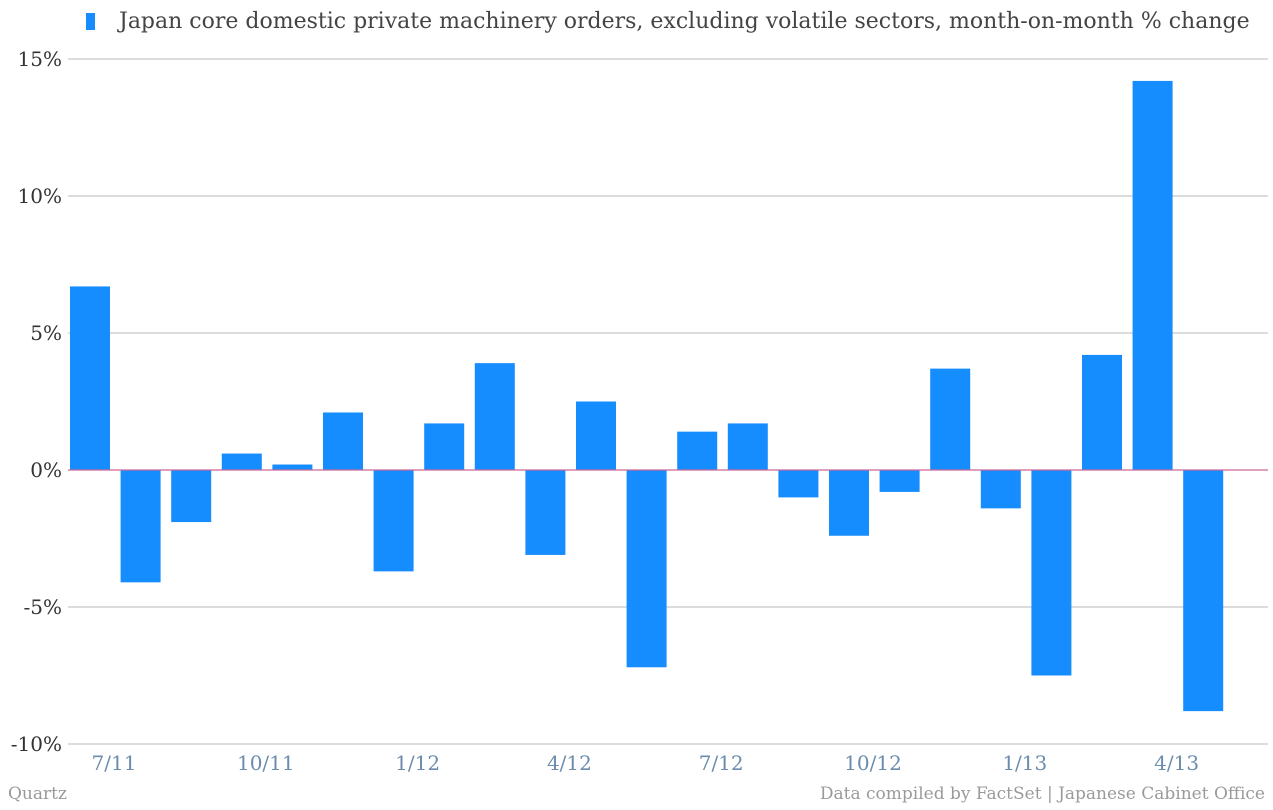  Describe the element at coordinates (1024, 763) in the screenshot. I see `x-tick-label: 1/13` at that location.